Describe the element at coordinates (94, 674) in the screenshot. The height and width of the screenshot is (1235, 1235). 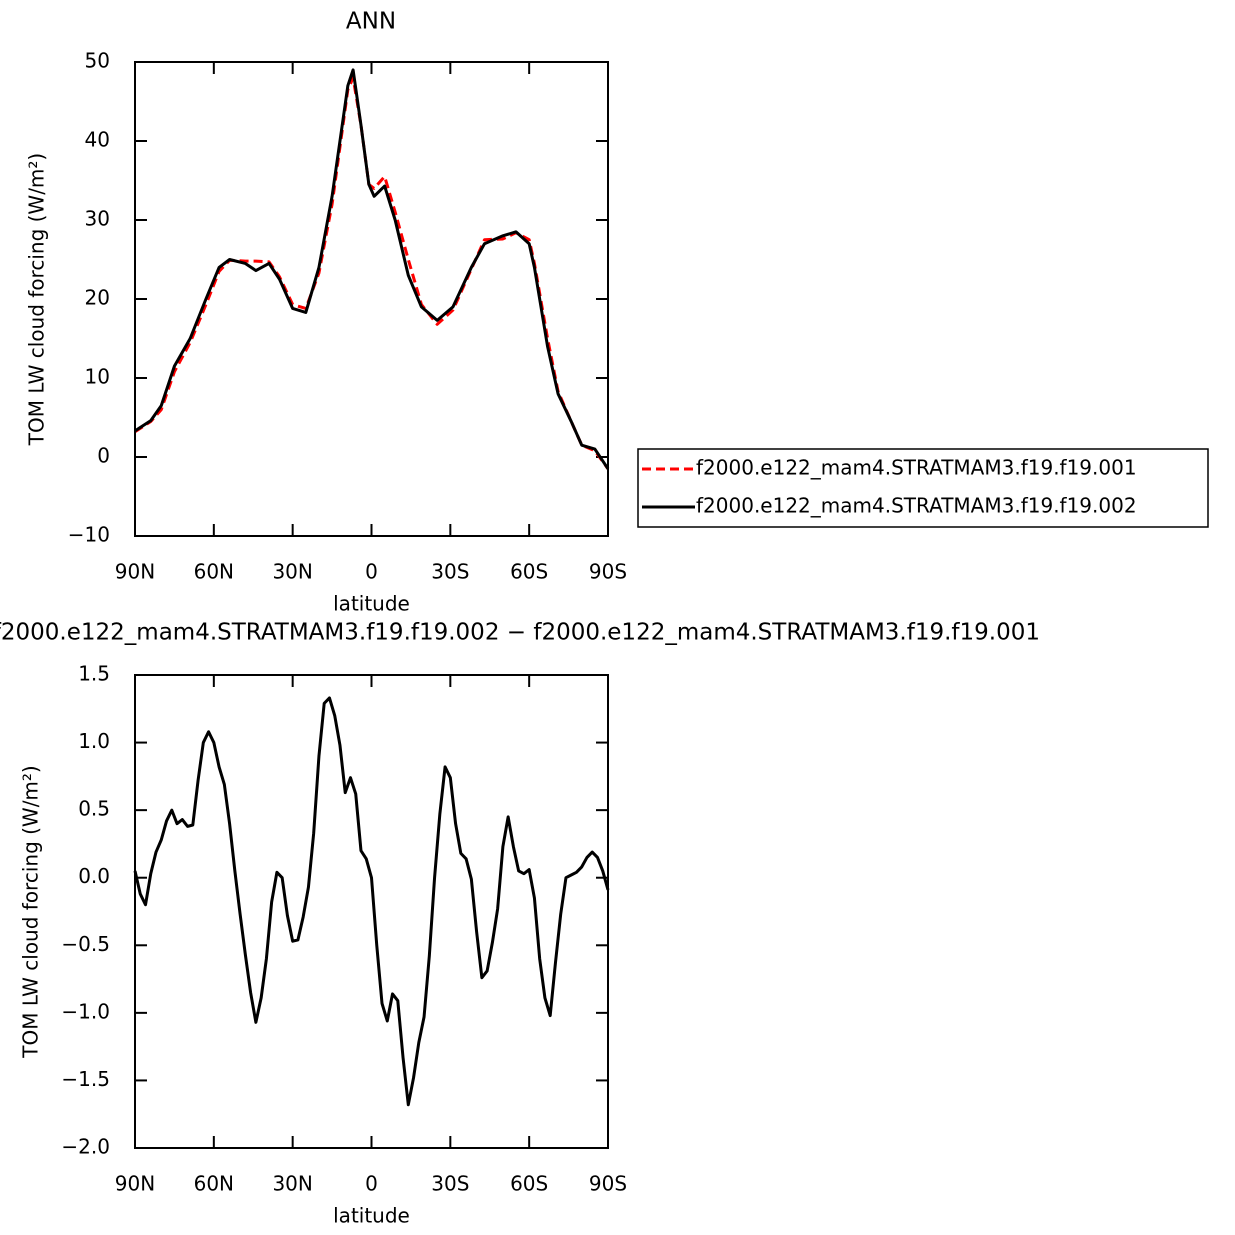
I see `y-tick-label: 1.5` at that location.